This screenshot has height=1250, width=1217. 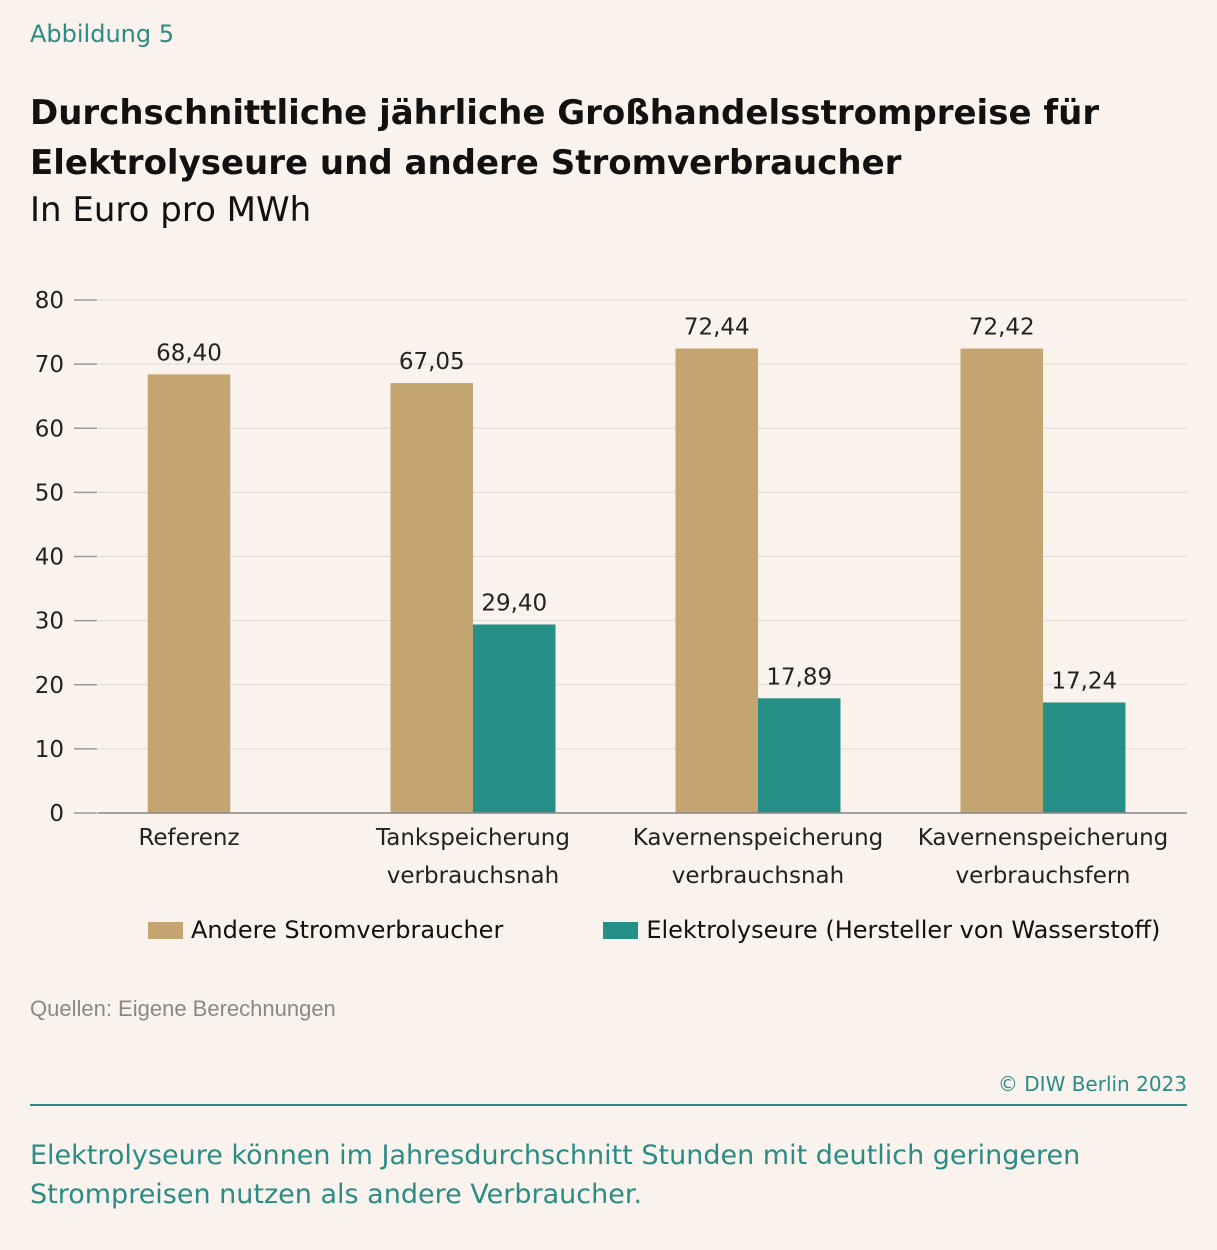 What do you see at coordinates (799, 677) in the screenshot?
I see `data-label: 17,89` at bounding box center [799, 677].